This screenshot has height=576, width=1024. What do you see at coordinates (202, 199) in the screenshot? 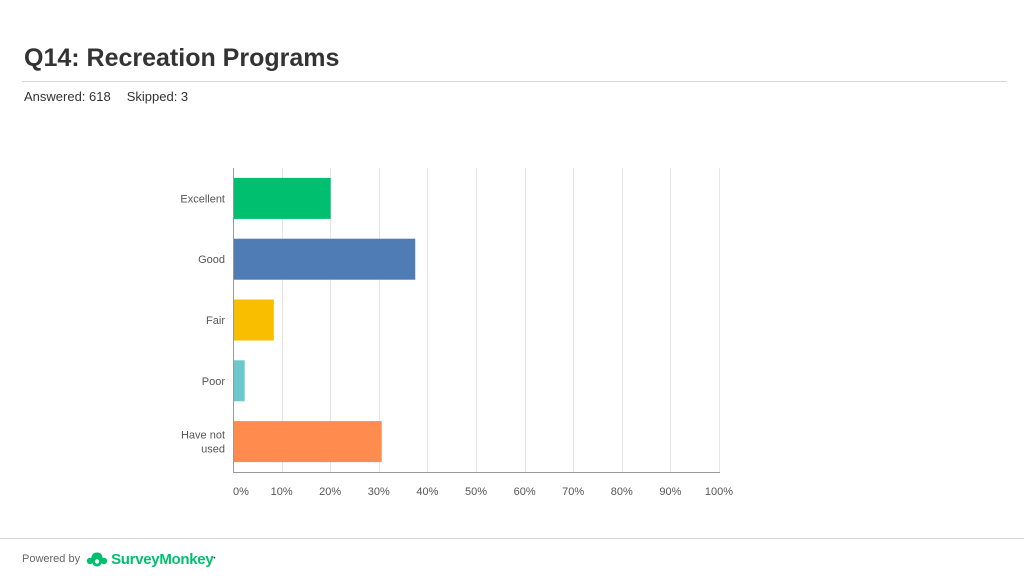
I see `category-label: Excellent` at bounding box center [202, 199].